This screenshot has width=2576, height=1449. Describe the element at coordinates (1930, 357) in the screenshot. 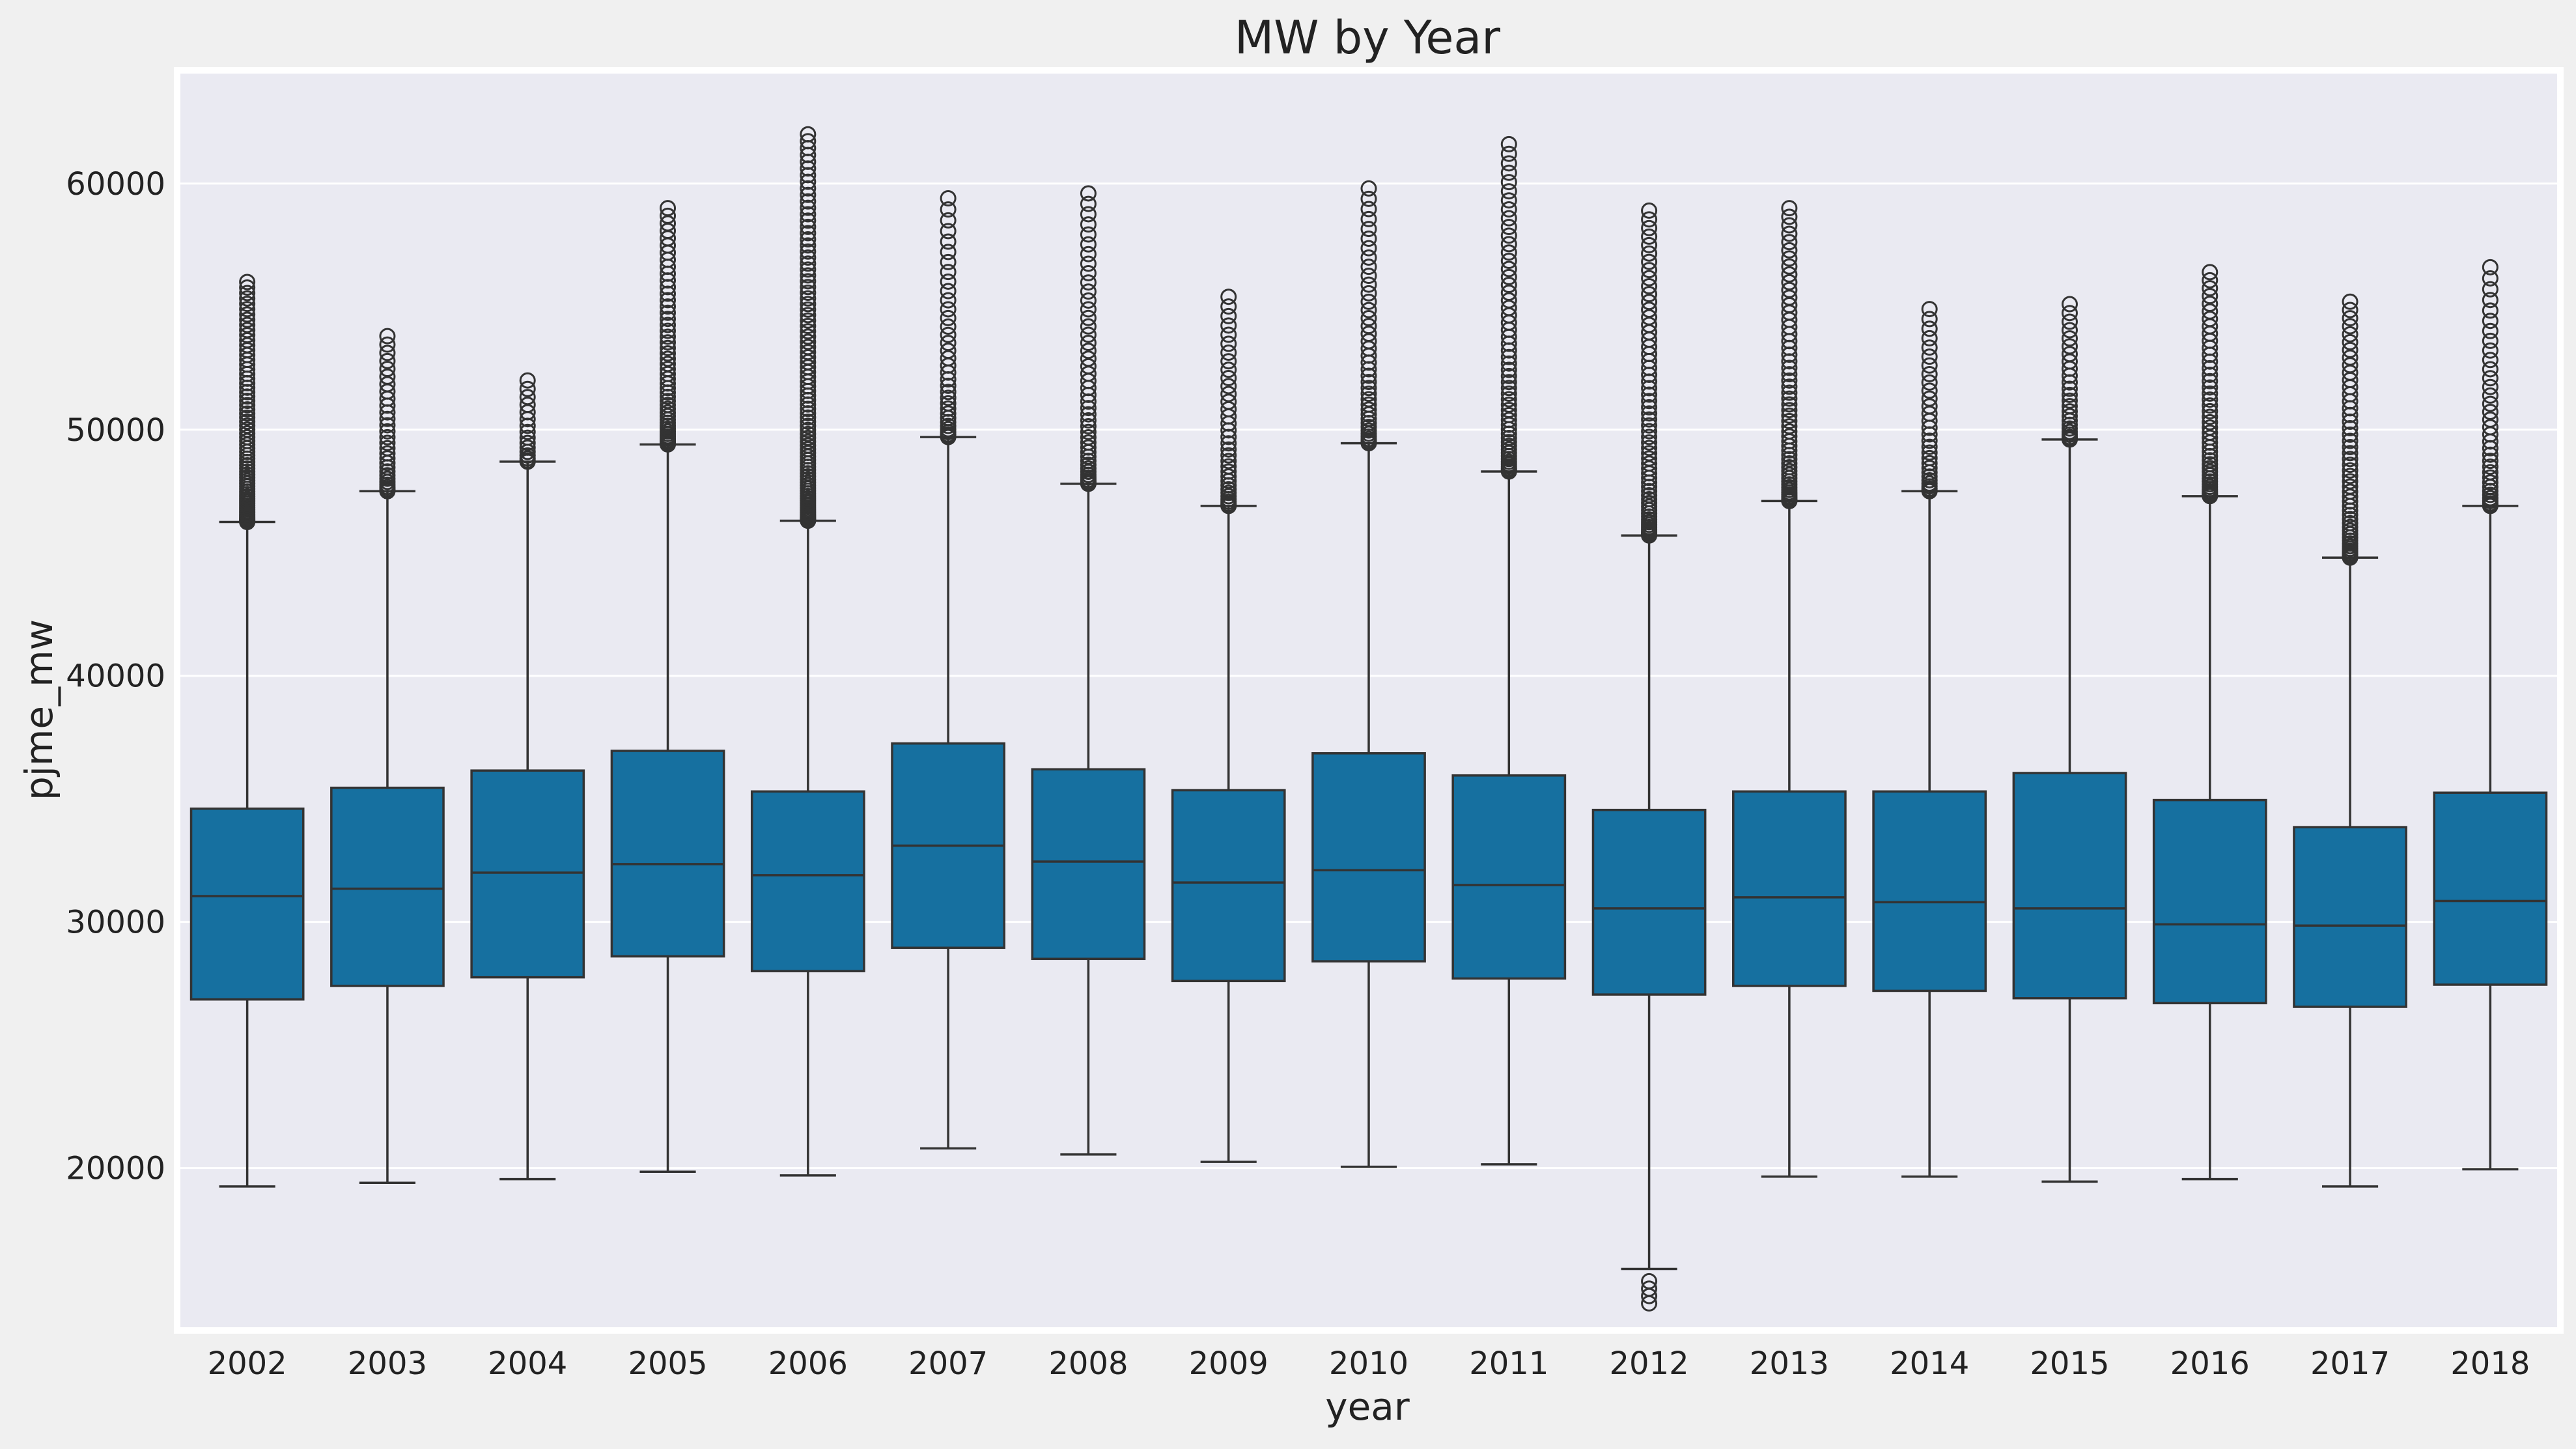

I see `outlier-2014` at that location.